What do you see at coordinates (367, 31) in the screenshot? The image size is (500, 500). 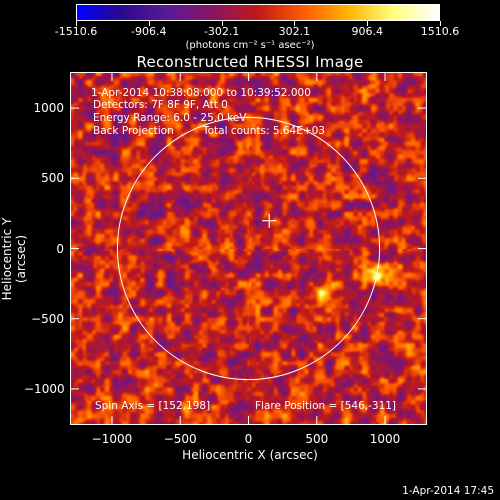 I see `colorbar-tick-label: 906.4` at bounding box center [367, 31].